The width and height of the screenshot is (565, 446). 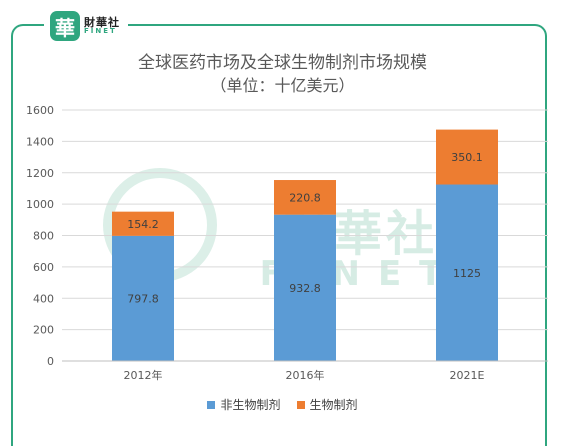 What do you see at coordinates (43, 267) in the screenshot?
I see `y-tick-label-3: 600` at bounding box center [43, 267].